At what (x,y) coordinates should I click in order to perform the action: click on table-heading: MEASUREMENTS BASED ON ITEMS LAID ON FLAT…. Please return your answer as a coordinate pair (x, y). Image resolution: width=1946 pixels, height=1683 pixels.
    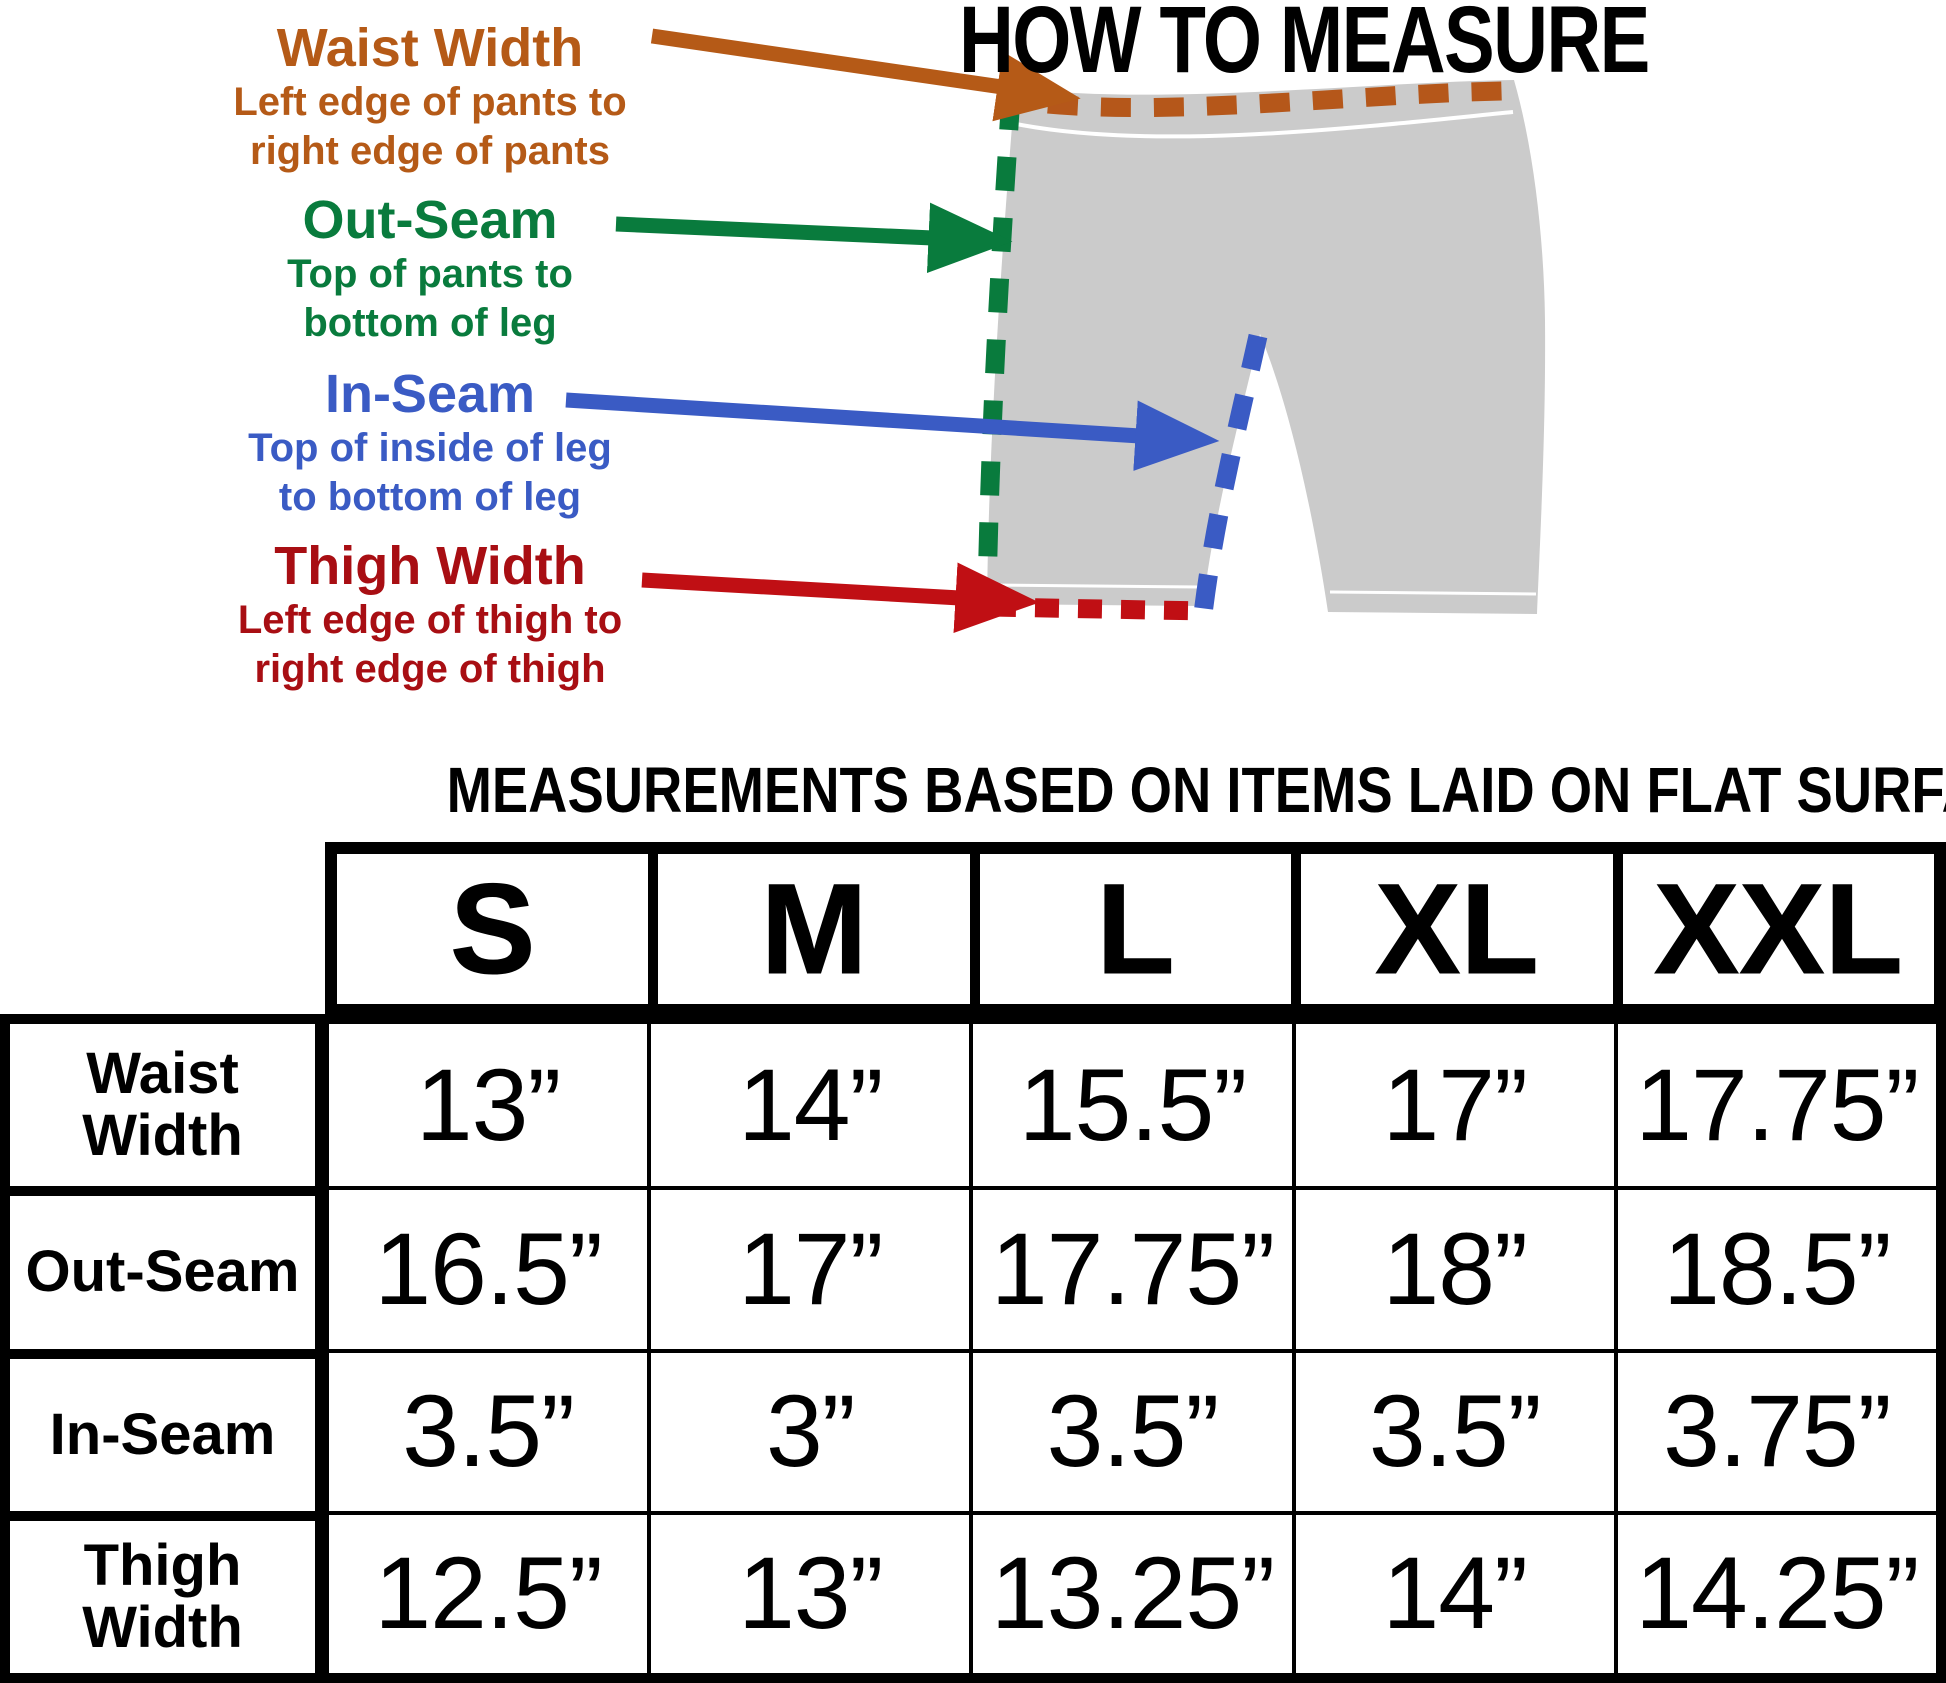
    Looking at the image, I should click on (1196, 790).